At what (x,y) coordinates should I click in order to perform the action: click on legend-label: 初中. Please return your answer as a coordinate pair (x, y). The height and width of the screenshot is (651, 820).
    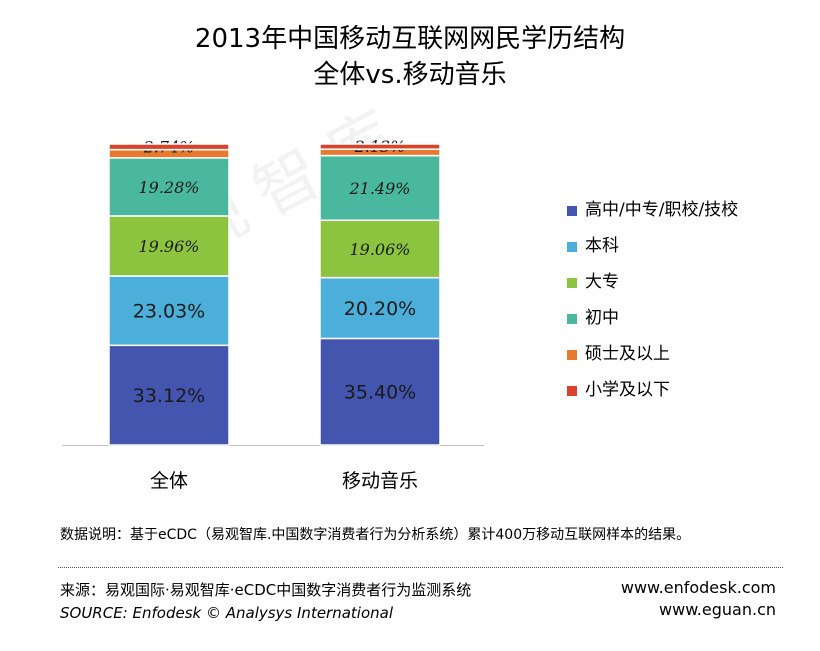
    Looking at the image, I should click on (602, 318).